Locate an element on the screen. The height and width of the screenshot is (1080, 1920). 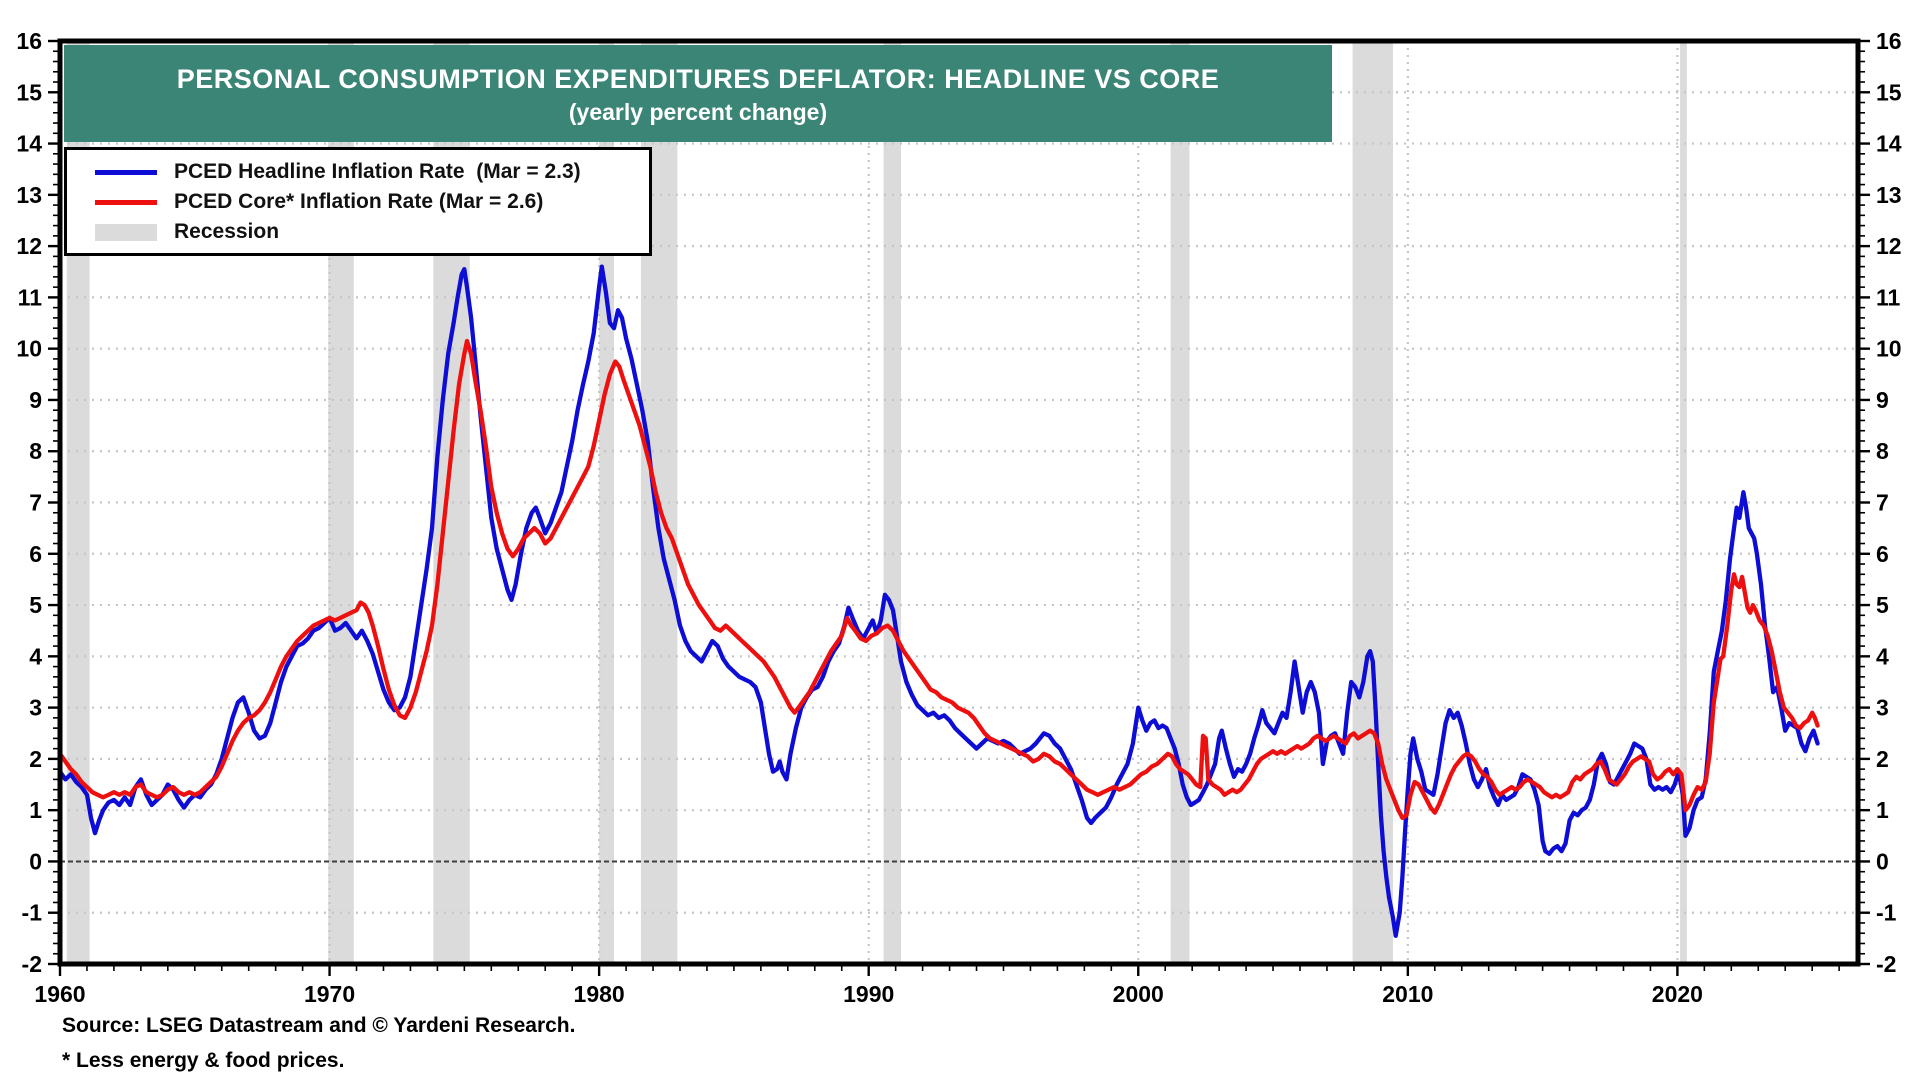
y-axis-label-right: 16 is located at coordinates (1889, 41).